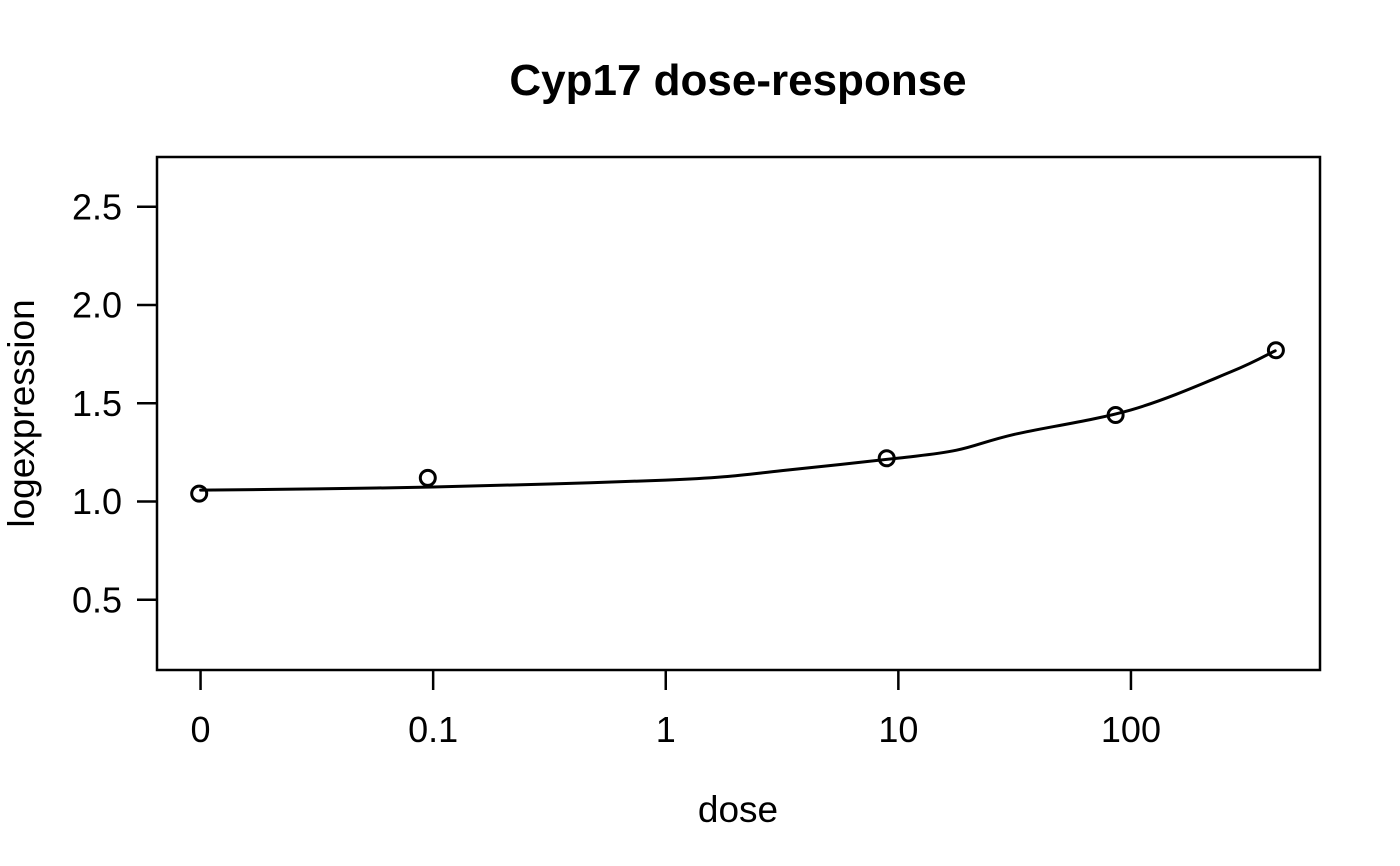  I want to click on x-tick-label: 0, so click(201, 729).